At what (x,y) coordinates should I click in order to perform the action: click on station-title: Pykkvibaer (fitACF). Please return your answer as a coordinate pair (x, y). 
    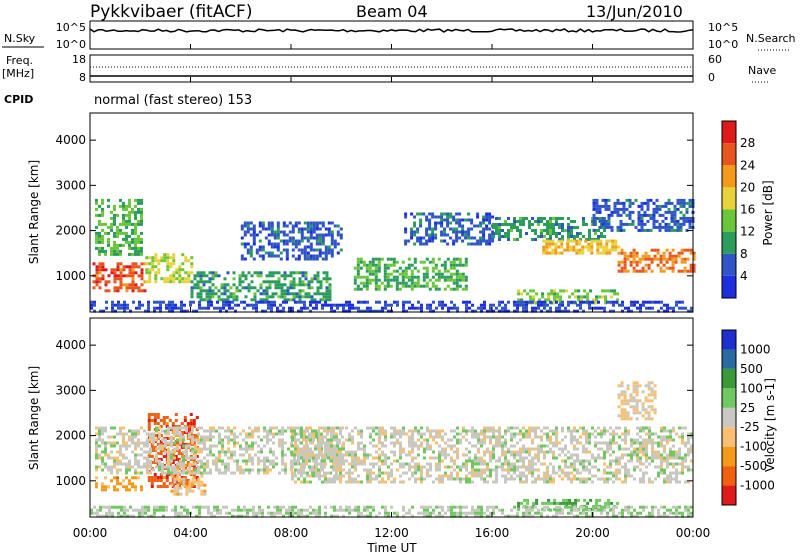
    Looking at the image, I should click on (171, 12).